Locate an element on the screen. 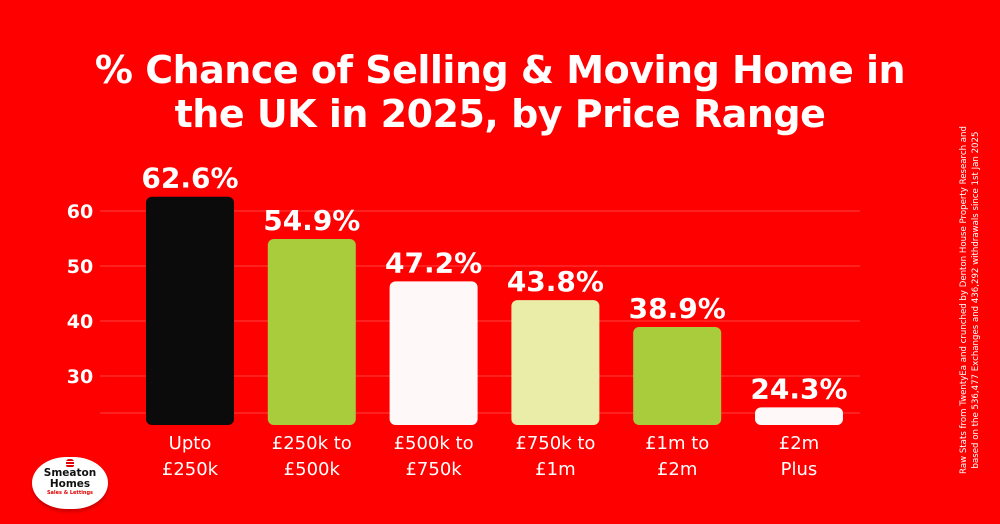 The width and height of the screenshot is (1000, 524). x-tick-label: £500k is located at coordinates (312, 469).